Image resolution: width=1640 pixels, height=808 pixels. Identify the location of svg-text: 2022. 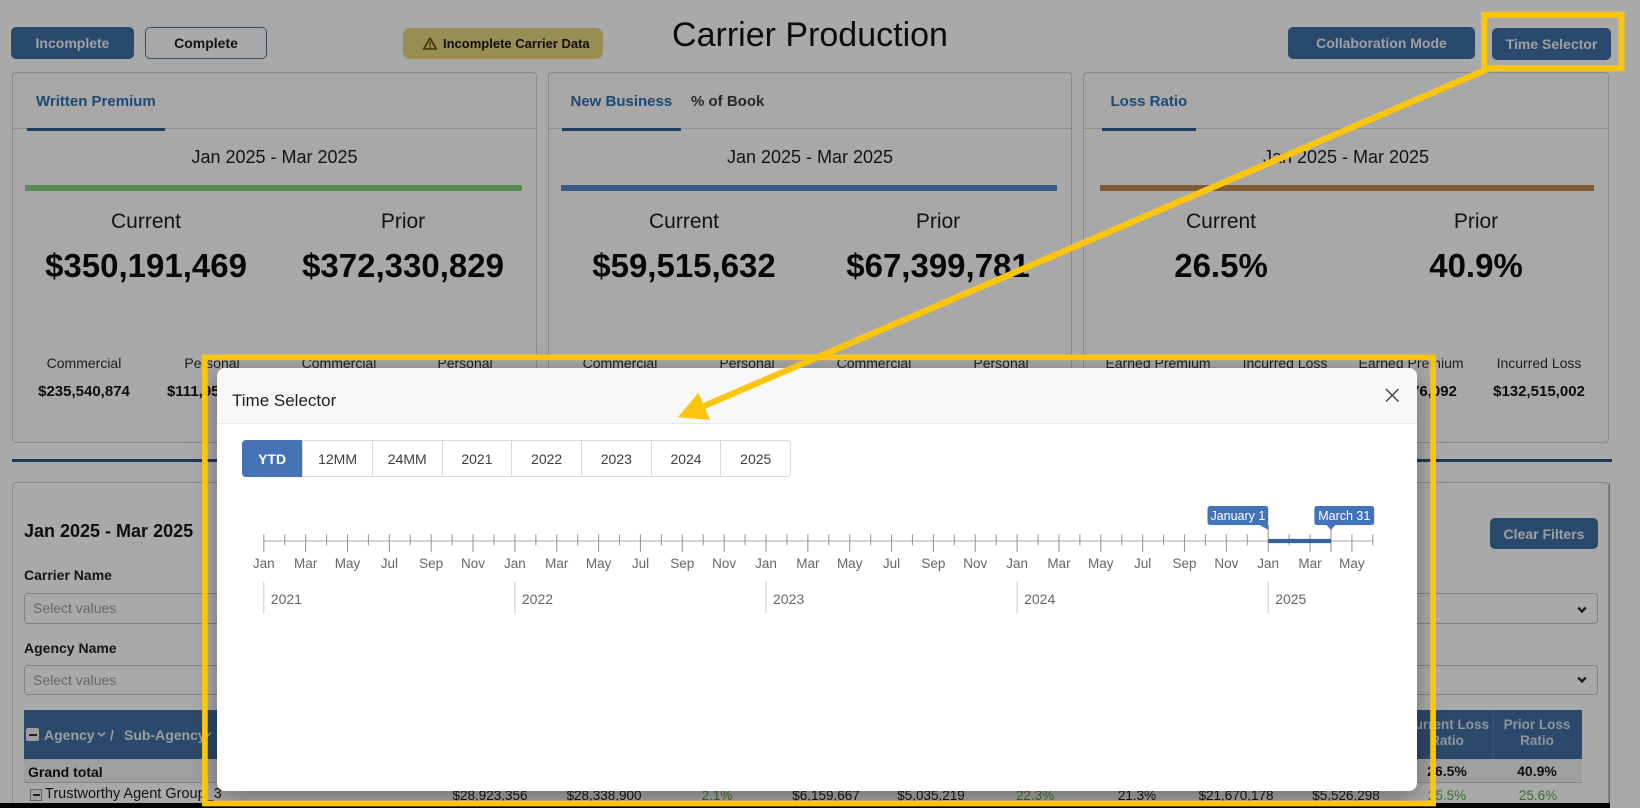
(537, 599).